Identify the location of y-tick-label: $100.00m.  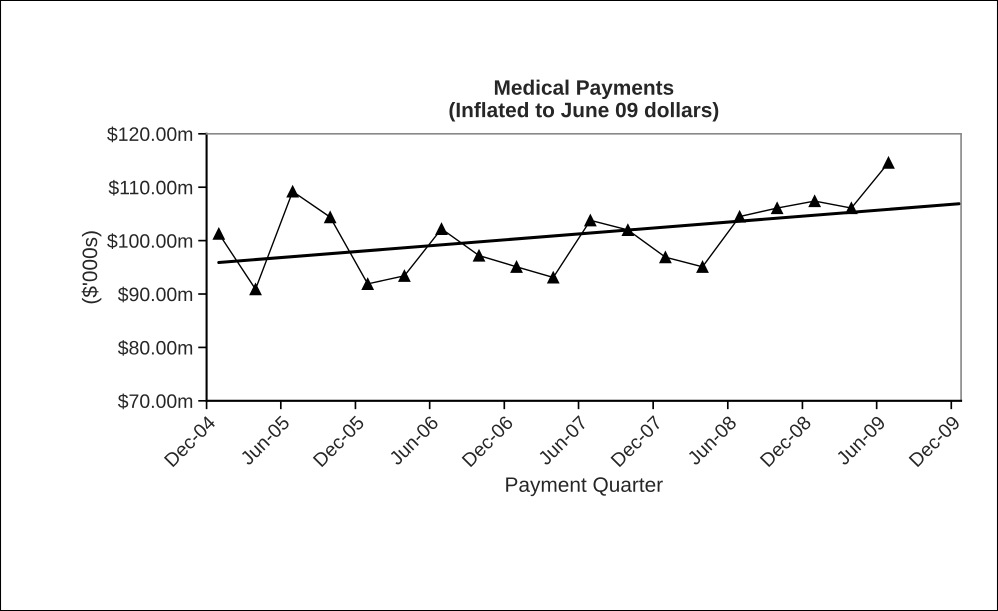
(149, 241).